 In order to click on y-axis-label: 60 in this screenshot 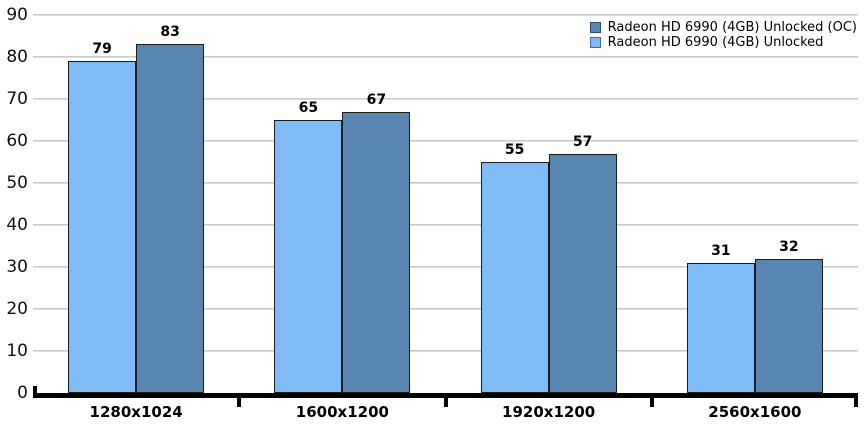, I will do `click(17, 141)`.